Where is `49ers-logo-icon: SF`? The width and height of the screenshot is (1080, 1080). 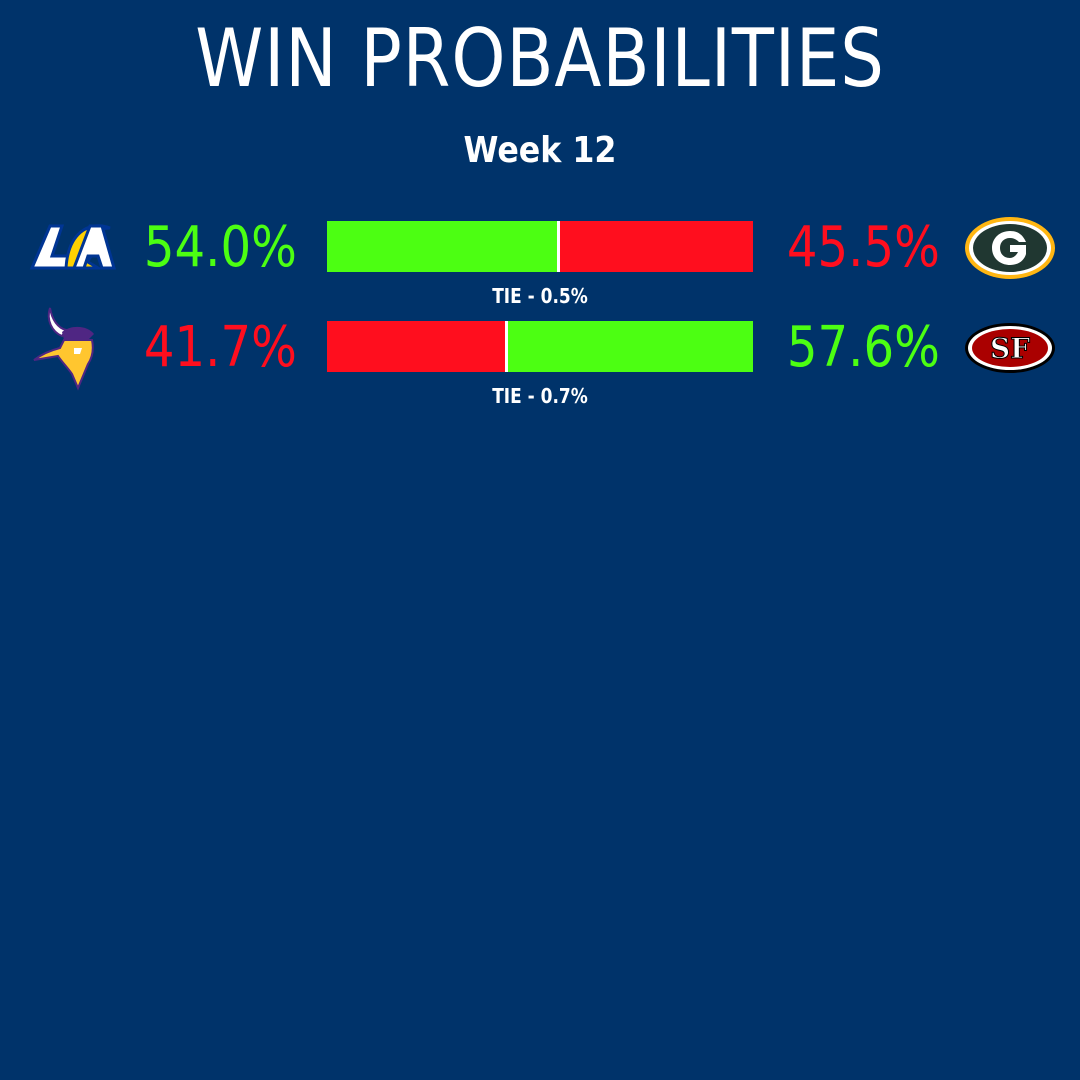 49ers-logo-icon: SF is located at coordinates (1010, 348).